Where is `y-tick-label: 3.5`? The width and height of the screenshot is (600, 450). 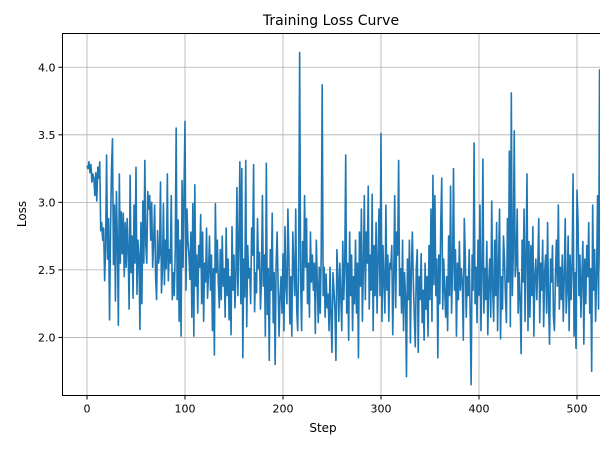 y-tick-label: 3.5 is located at coordinates (47, 135).